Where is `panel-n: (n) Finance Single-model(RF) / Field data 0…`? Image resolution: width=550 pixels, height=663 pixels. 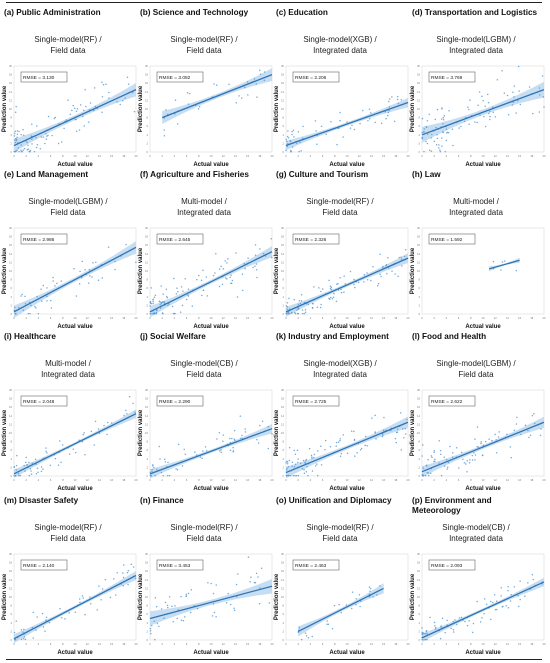 panel-n: (n) Finance Single-model(RF) / Field data 0… is located at coordinates (205, 576).